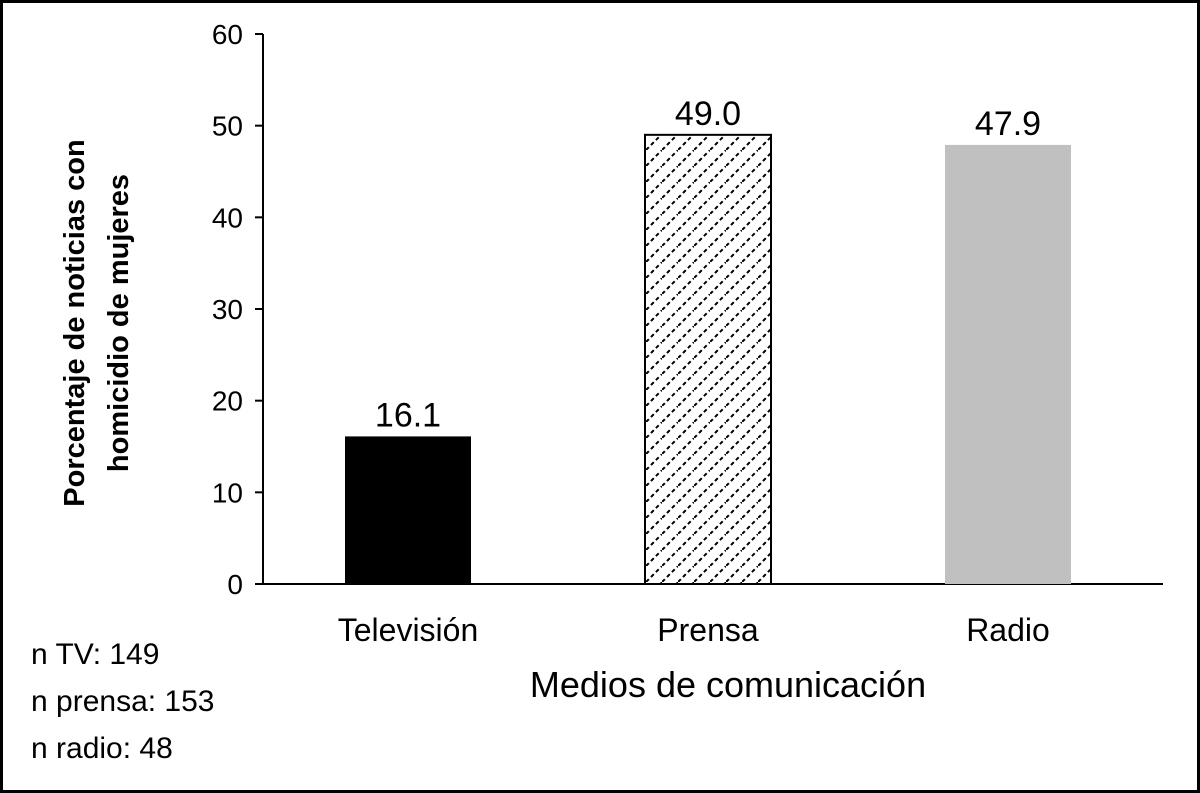 This screenshot has height=793, width=1200. Describe the element at coordinates (408, 510) in the screenshot. I see `bar-television` at that location.